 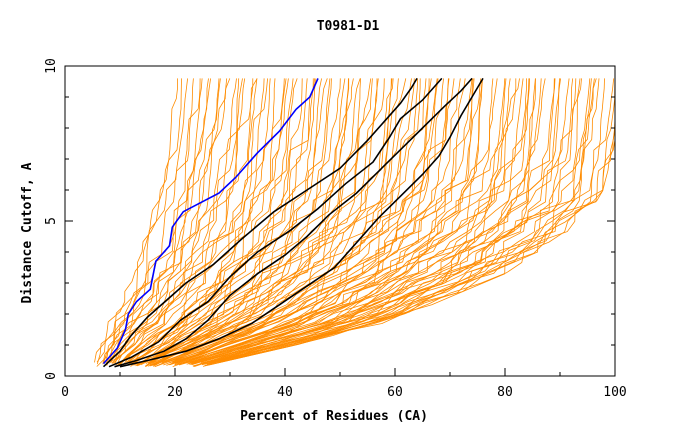 What do you see at coordinates (65, 392) in the screenshot?
I see `x-tick-label: 0` at bounding box center [65, 392].